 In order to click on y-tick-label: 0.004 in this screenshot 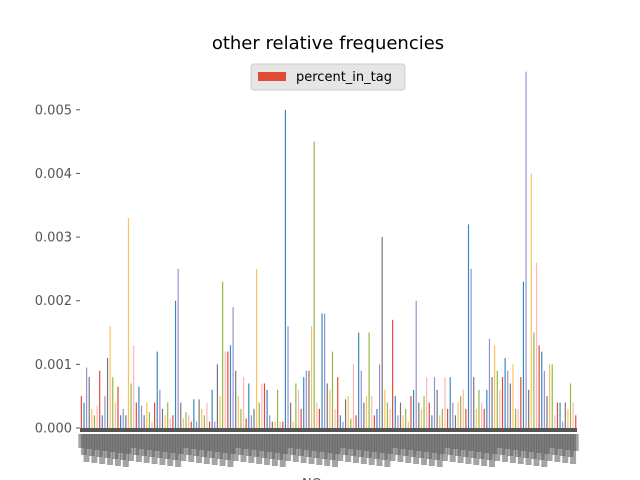, I will do `click(53, 174)`.